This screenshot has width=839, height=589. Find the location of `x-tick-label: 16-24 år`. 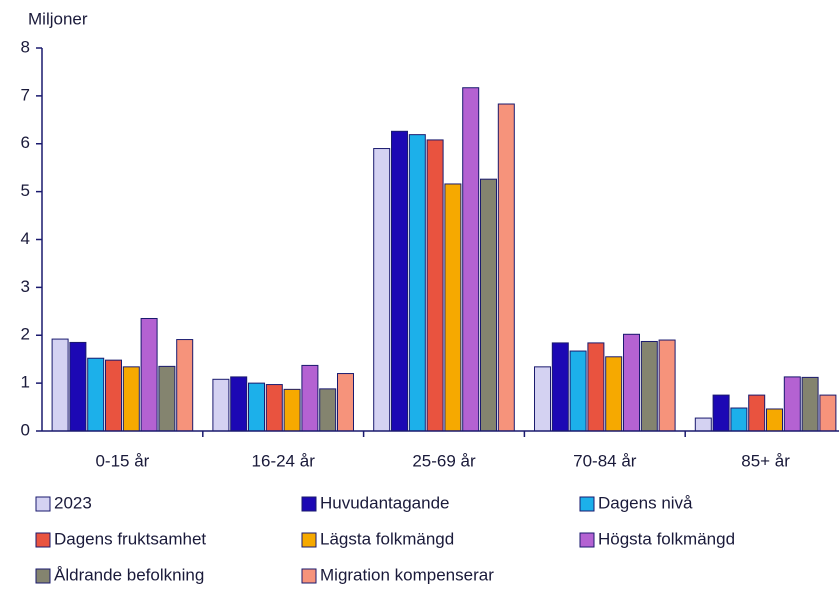

x-tick-label: 16-24 år is located at coordinates (284, 460).